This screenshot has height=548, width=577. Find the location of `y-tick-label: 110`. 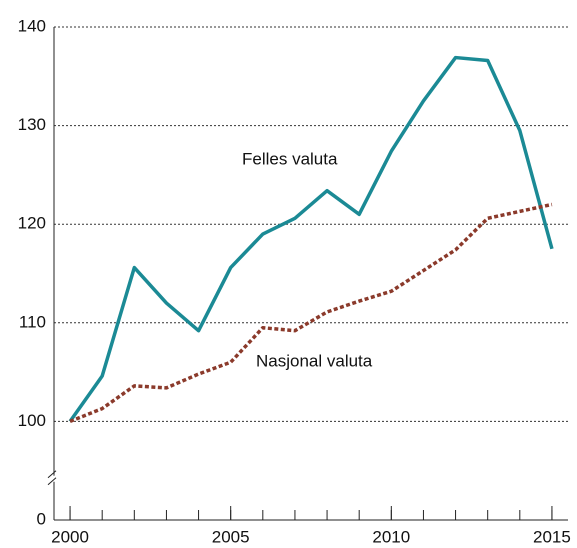

y-tick-label: 110 is located at coordinates (32, 321).